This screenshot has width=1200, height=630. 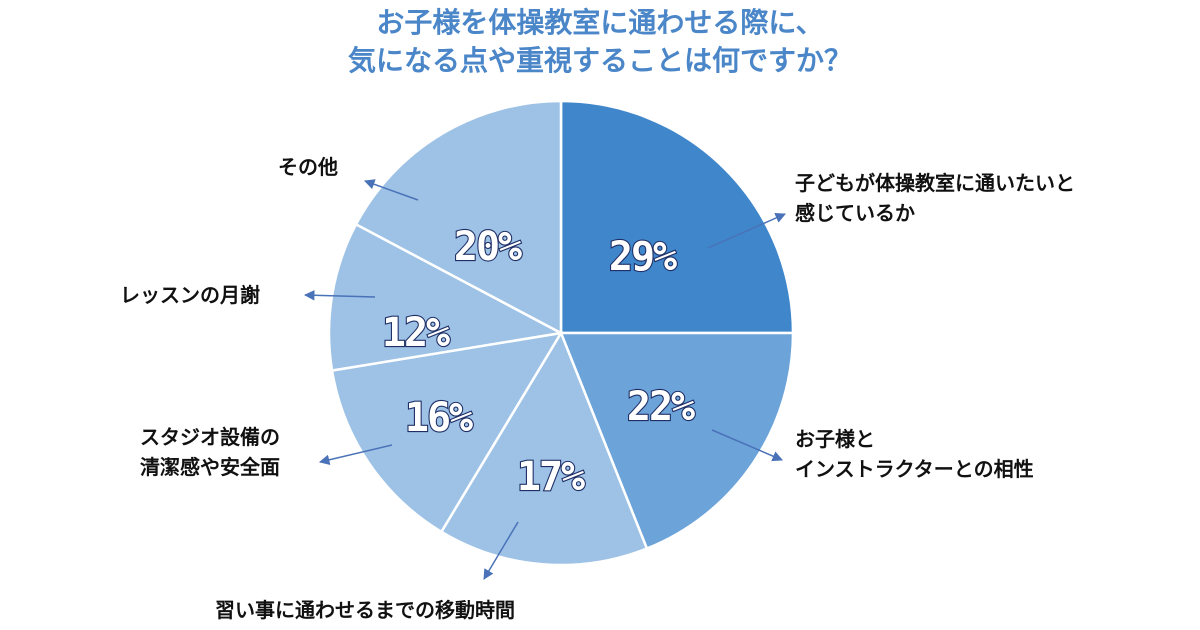 I want to click on slice-category-label-5: レッスンの月謝, so click(x=190, y=295).